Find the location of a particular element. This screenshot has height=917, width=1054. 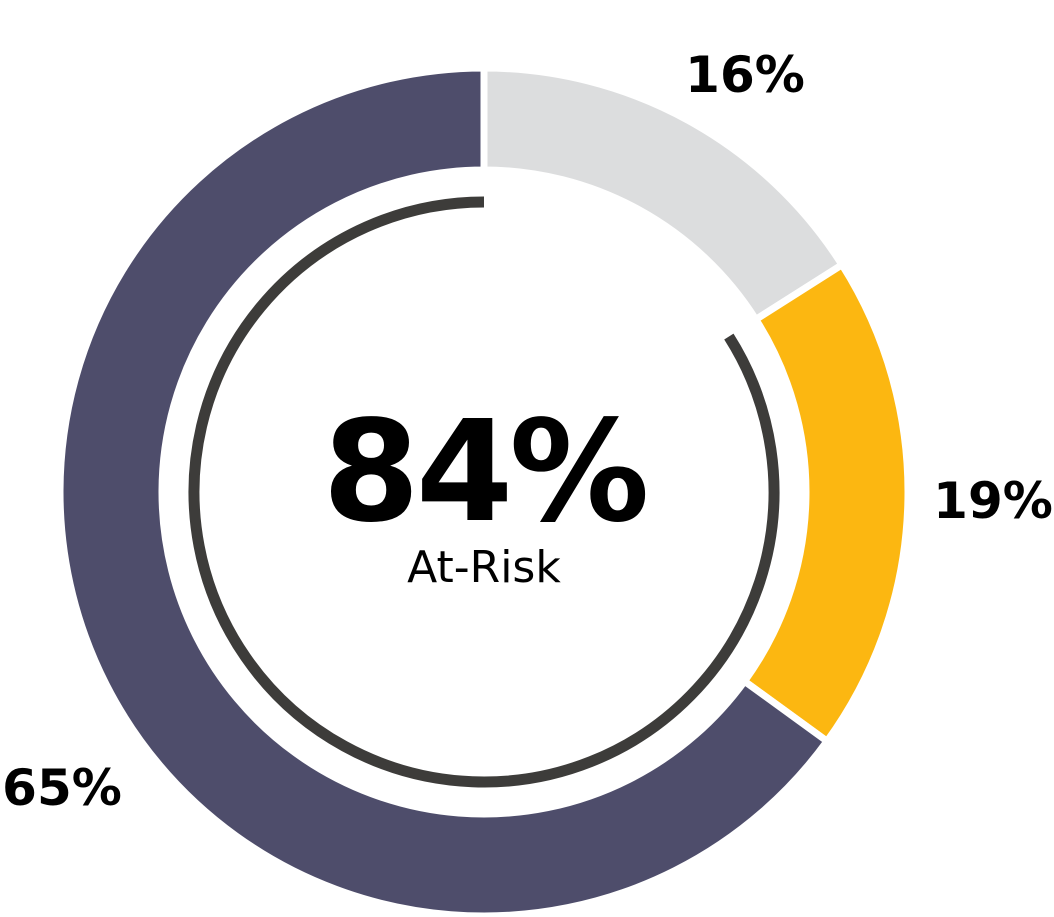

slice-label-19: 19% is located at coordinates (993, 501).